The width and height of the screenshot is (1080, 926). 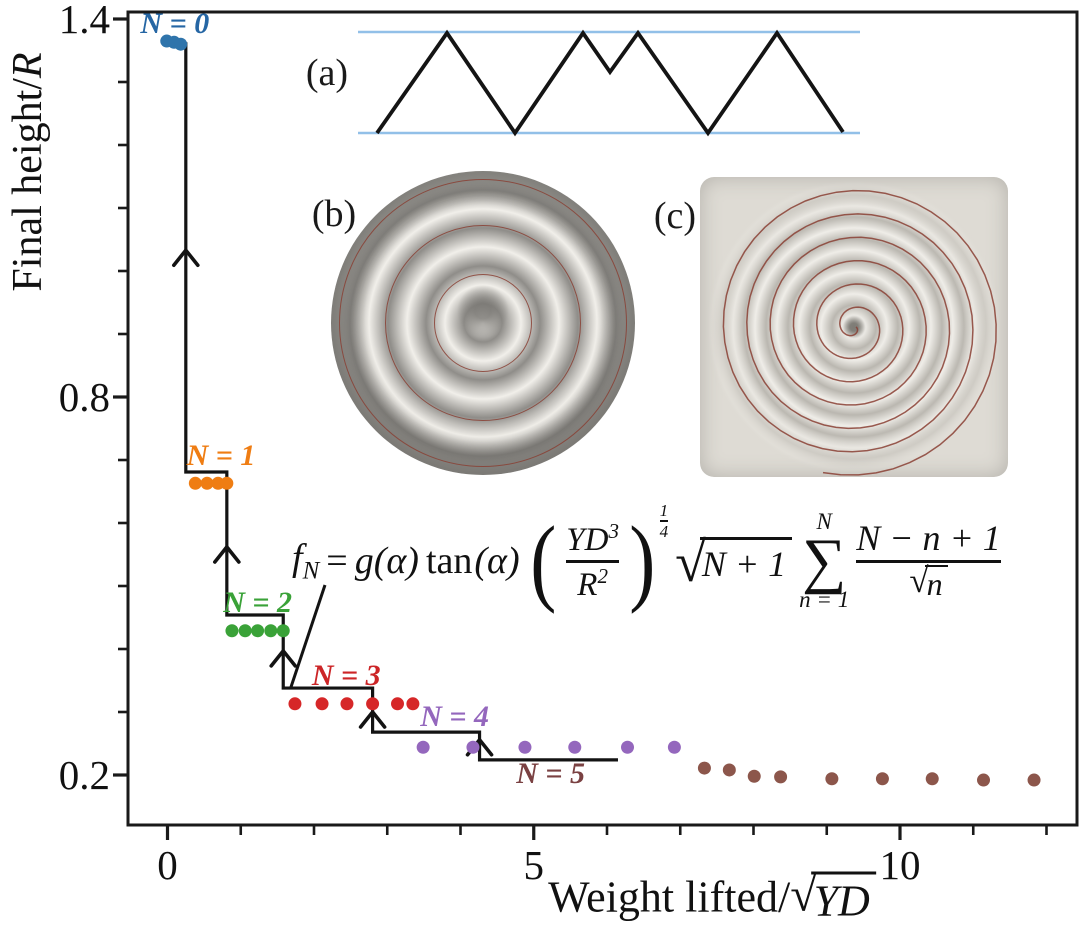 I want to click on formula-stiffness-fraction: YD3 R2, so click(x=592, y=561).